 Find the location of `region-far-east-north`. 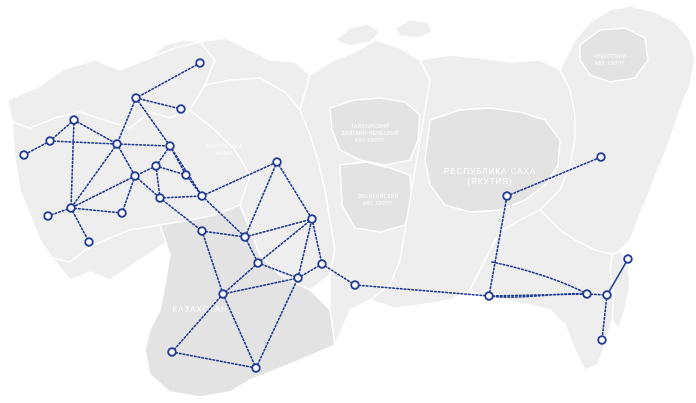

region-far-east-north is located at coordinates (617, 130).